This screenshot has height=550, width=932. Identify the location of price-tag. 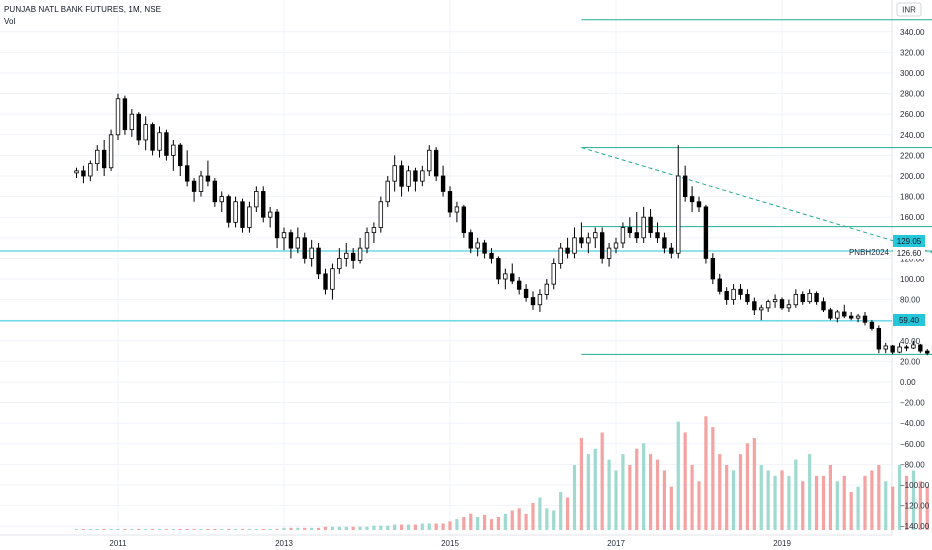
(909, 241).